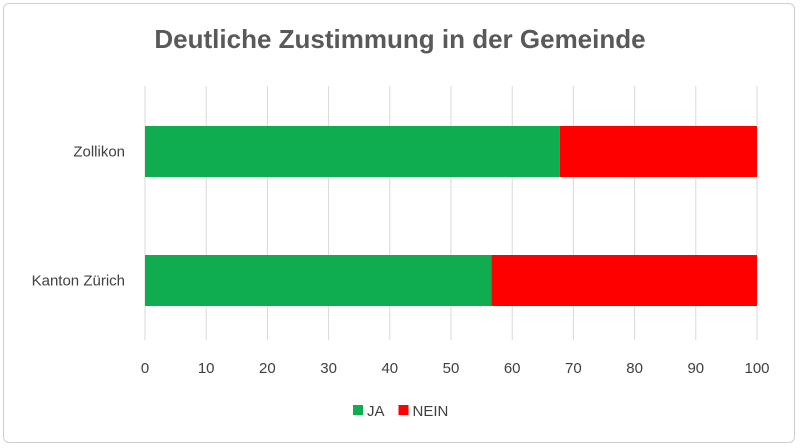 This screenshot has width=800, height=448. Describe the element at coordinates (573, 368) in the screenshot. I see `x-tick-label: 70` at that location.